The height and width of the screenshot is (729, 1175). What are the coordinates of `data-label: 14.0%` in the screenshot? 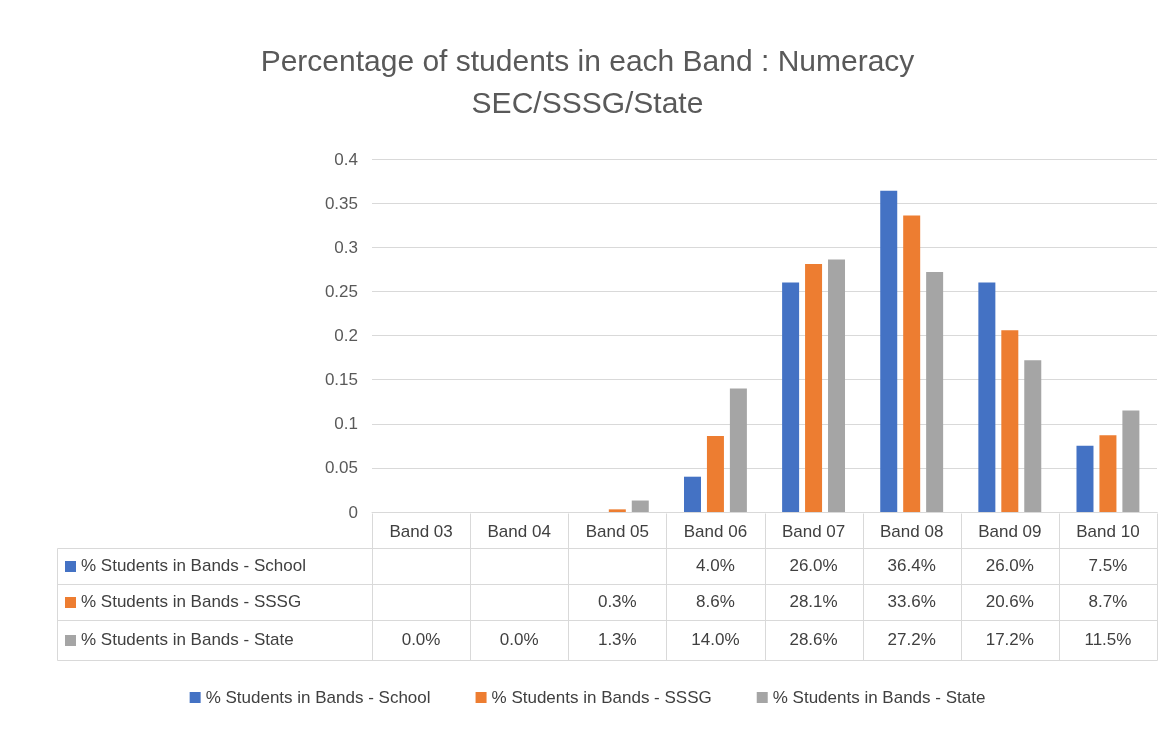 It's located at (715, 640).